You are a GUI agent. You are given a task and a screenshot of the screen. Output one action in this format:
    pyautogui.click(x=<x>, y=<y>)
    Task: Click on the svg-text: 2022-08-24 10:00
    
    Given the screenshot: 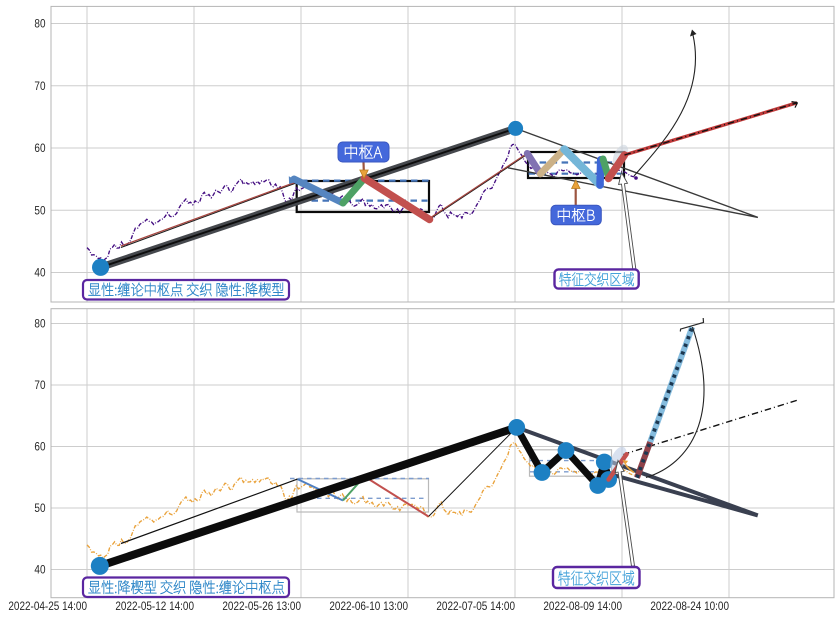 What is the action you would take?
    pyautogui.click(x=689, y=606)
    